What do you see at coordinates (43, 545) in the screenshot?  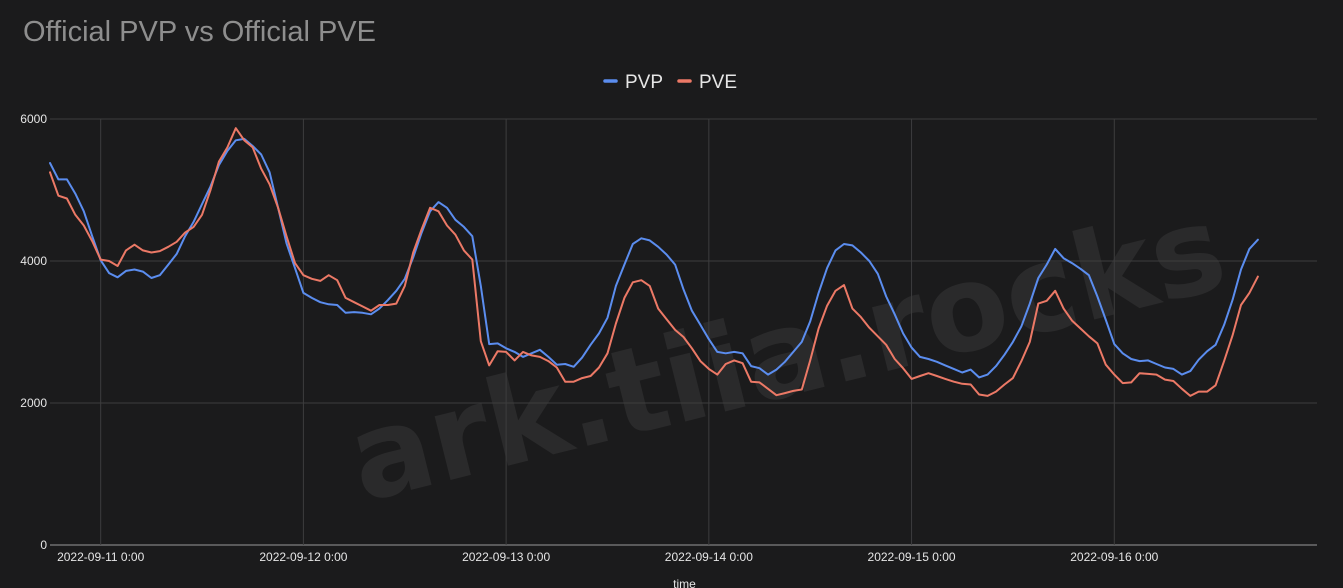 I see `y-tick-label: 0` at bounding box center [43, 545].